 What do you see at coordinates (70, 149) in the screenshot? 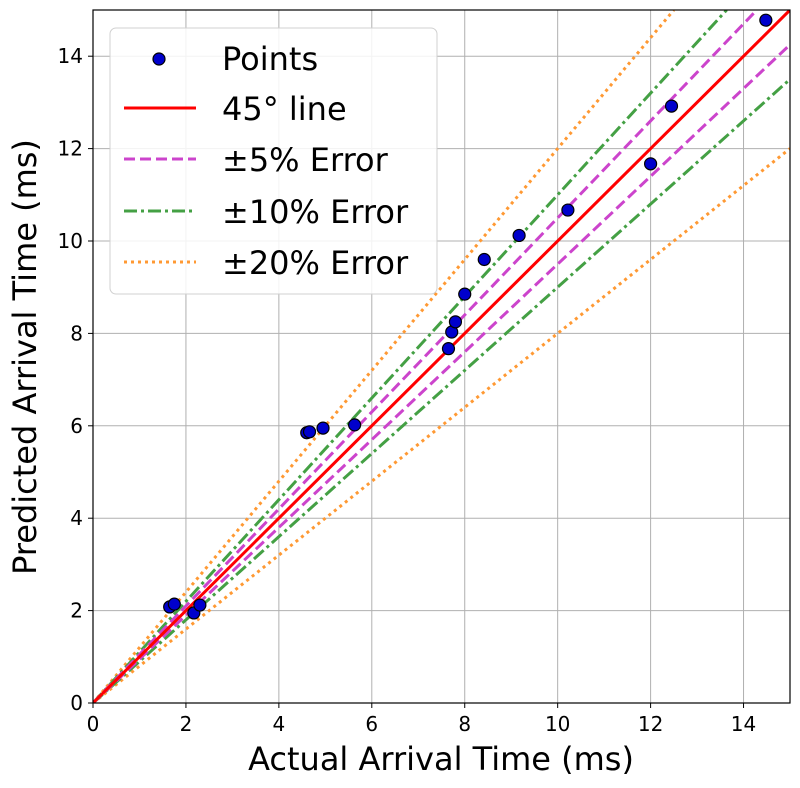
I see `y-tick-label: 12` at bounding box center [70, 149].